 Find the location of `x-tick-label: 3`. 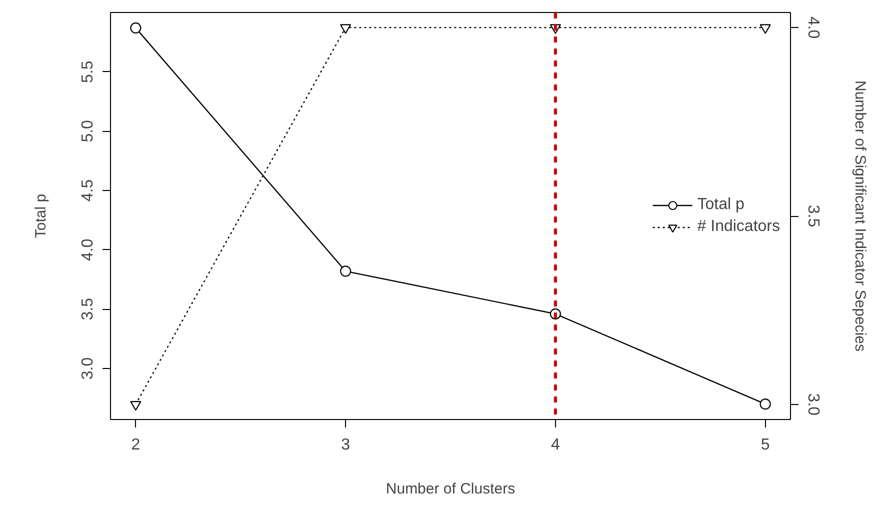

x-tick-label: 3 is located at coordinates (345, 445).